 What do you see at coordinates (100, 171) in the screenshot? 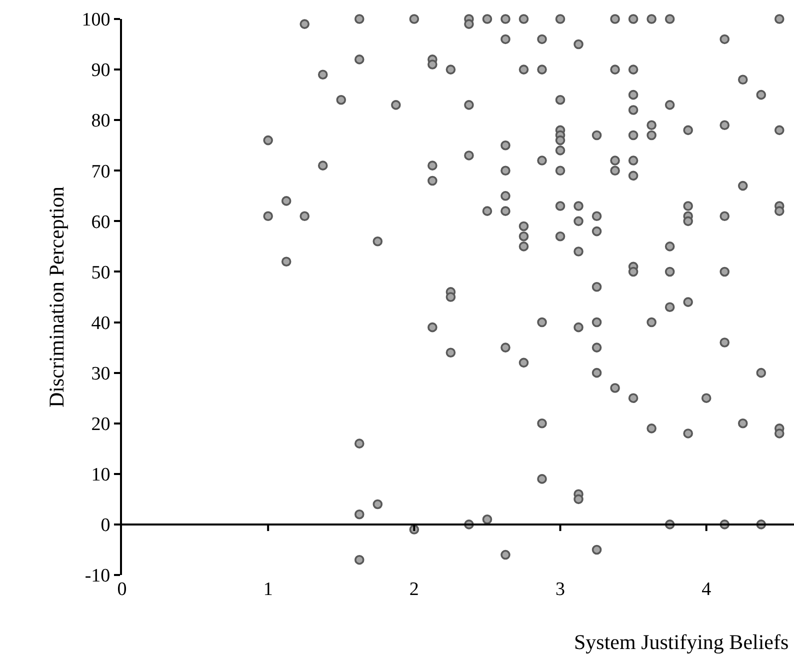
I see `y-tick-label: 70` at bounding box center [100, 171].